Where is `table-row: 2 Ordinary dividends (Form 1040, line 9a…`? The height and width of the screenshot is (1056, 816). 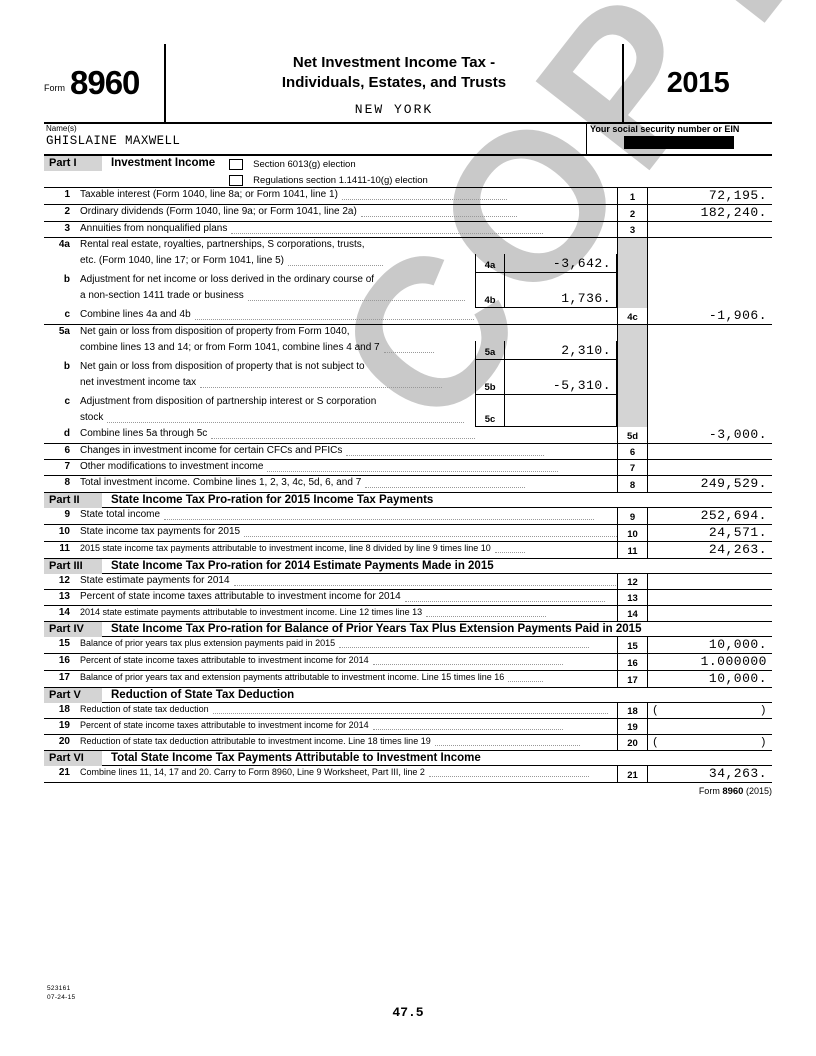 table-row: 2 Ordinary dividends (Form 1040, line 9a… is located at coordinates (408, 213).